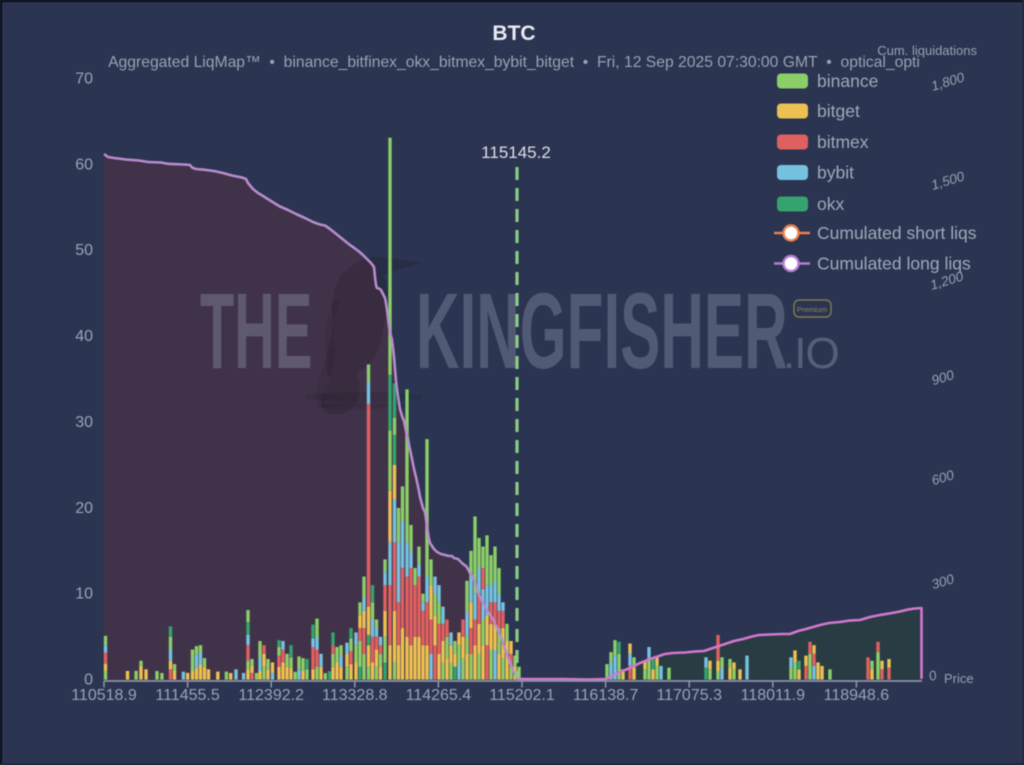 Image resolution: width=1024 pixels, height=765 pixels. I want to click on svg-text: 600, so click(943, 477).